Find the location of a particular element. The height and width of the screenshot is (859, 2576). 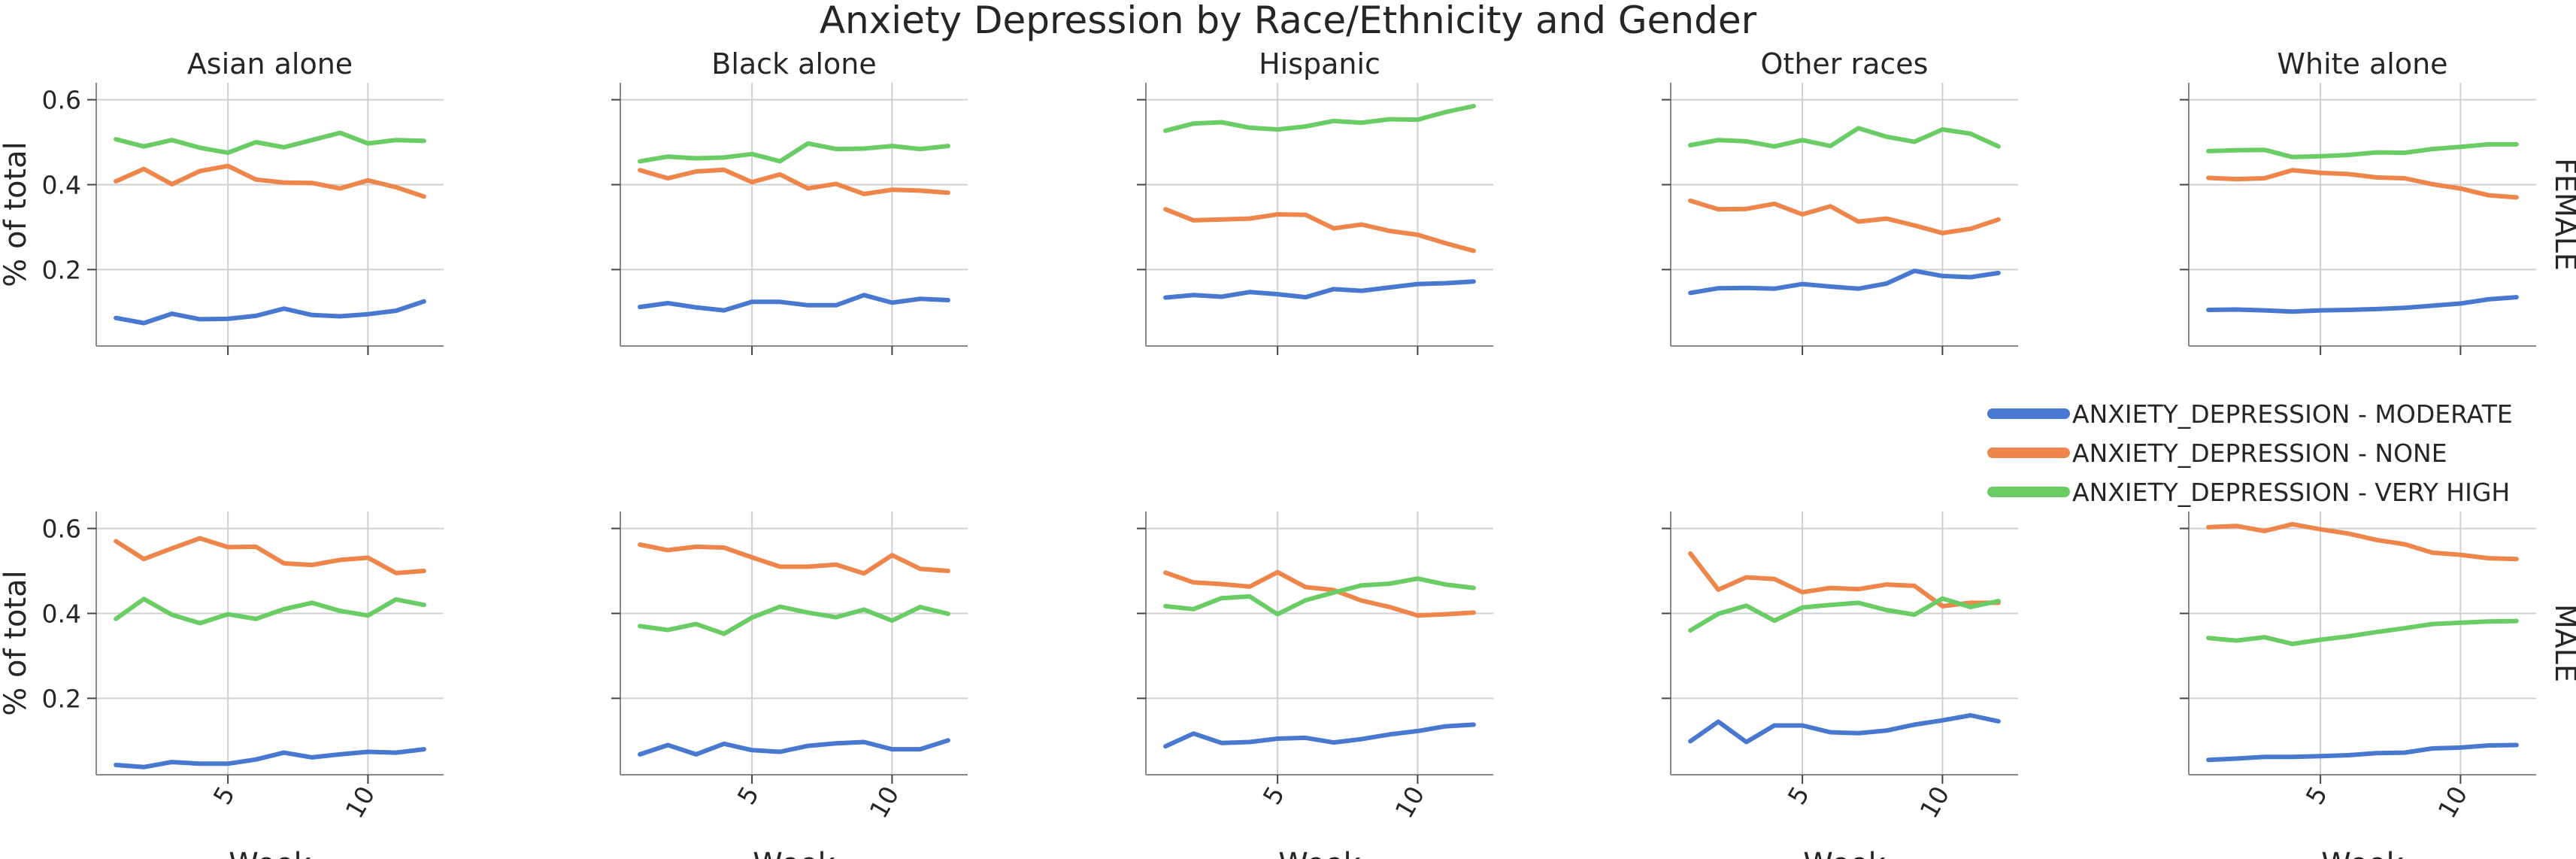

panel-female-other-races: Other races is located at coordinates (1840, 201).